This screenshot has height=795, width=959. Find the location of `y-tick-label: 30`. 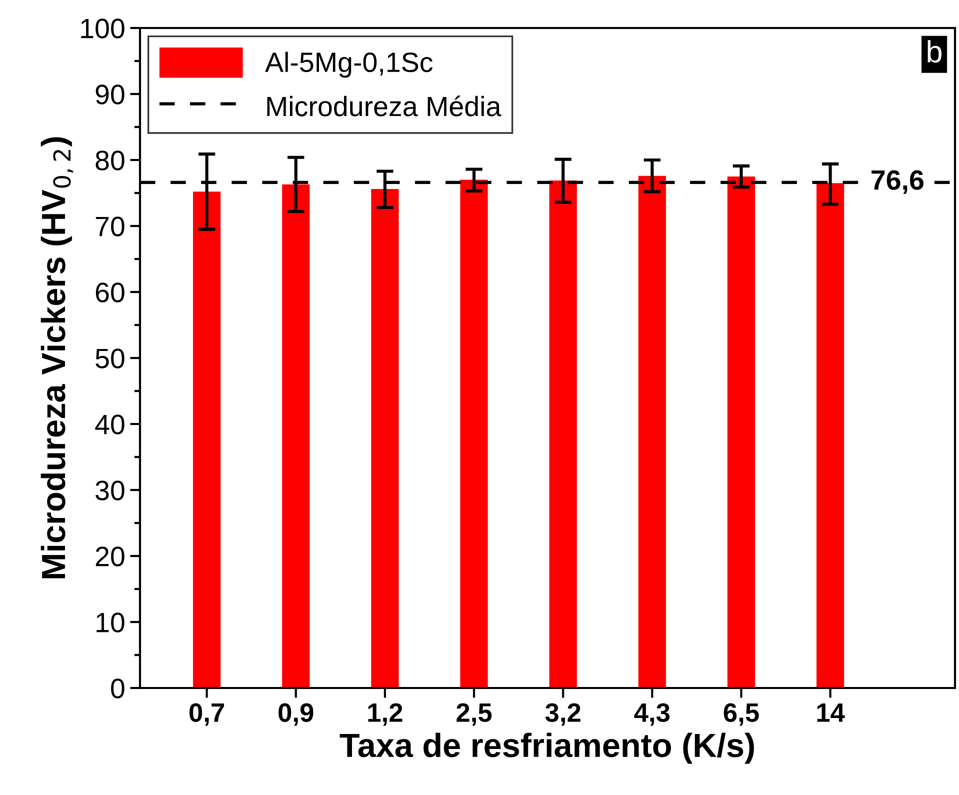

y-tick-label: 30 is located at coordinates (110, 490).